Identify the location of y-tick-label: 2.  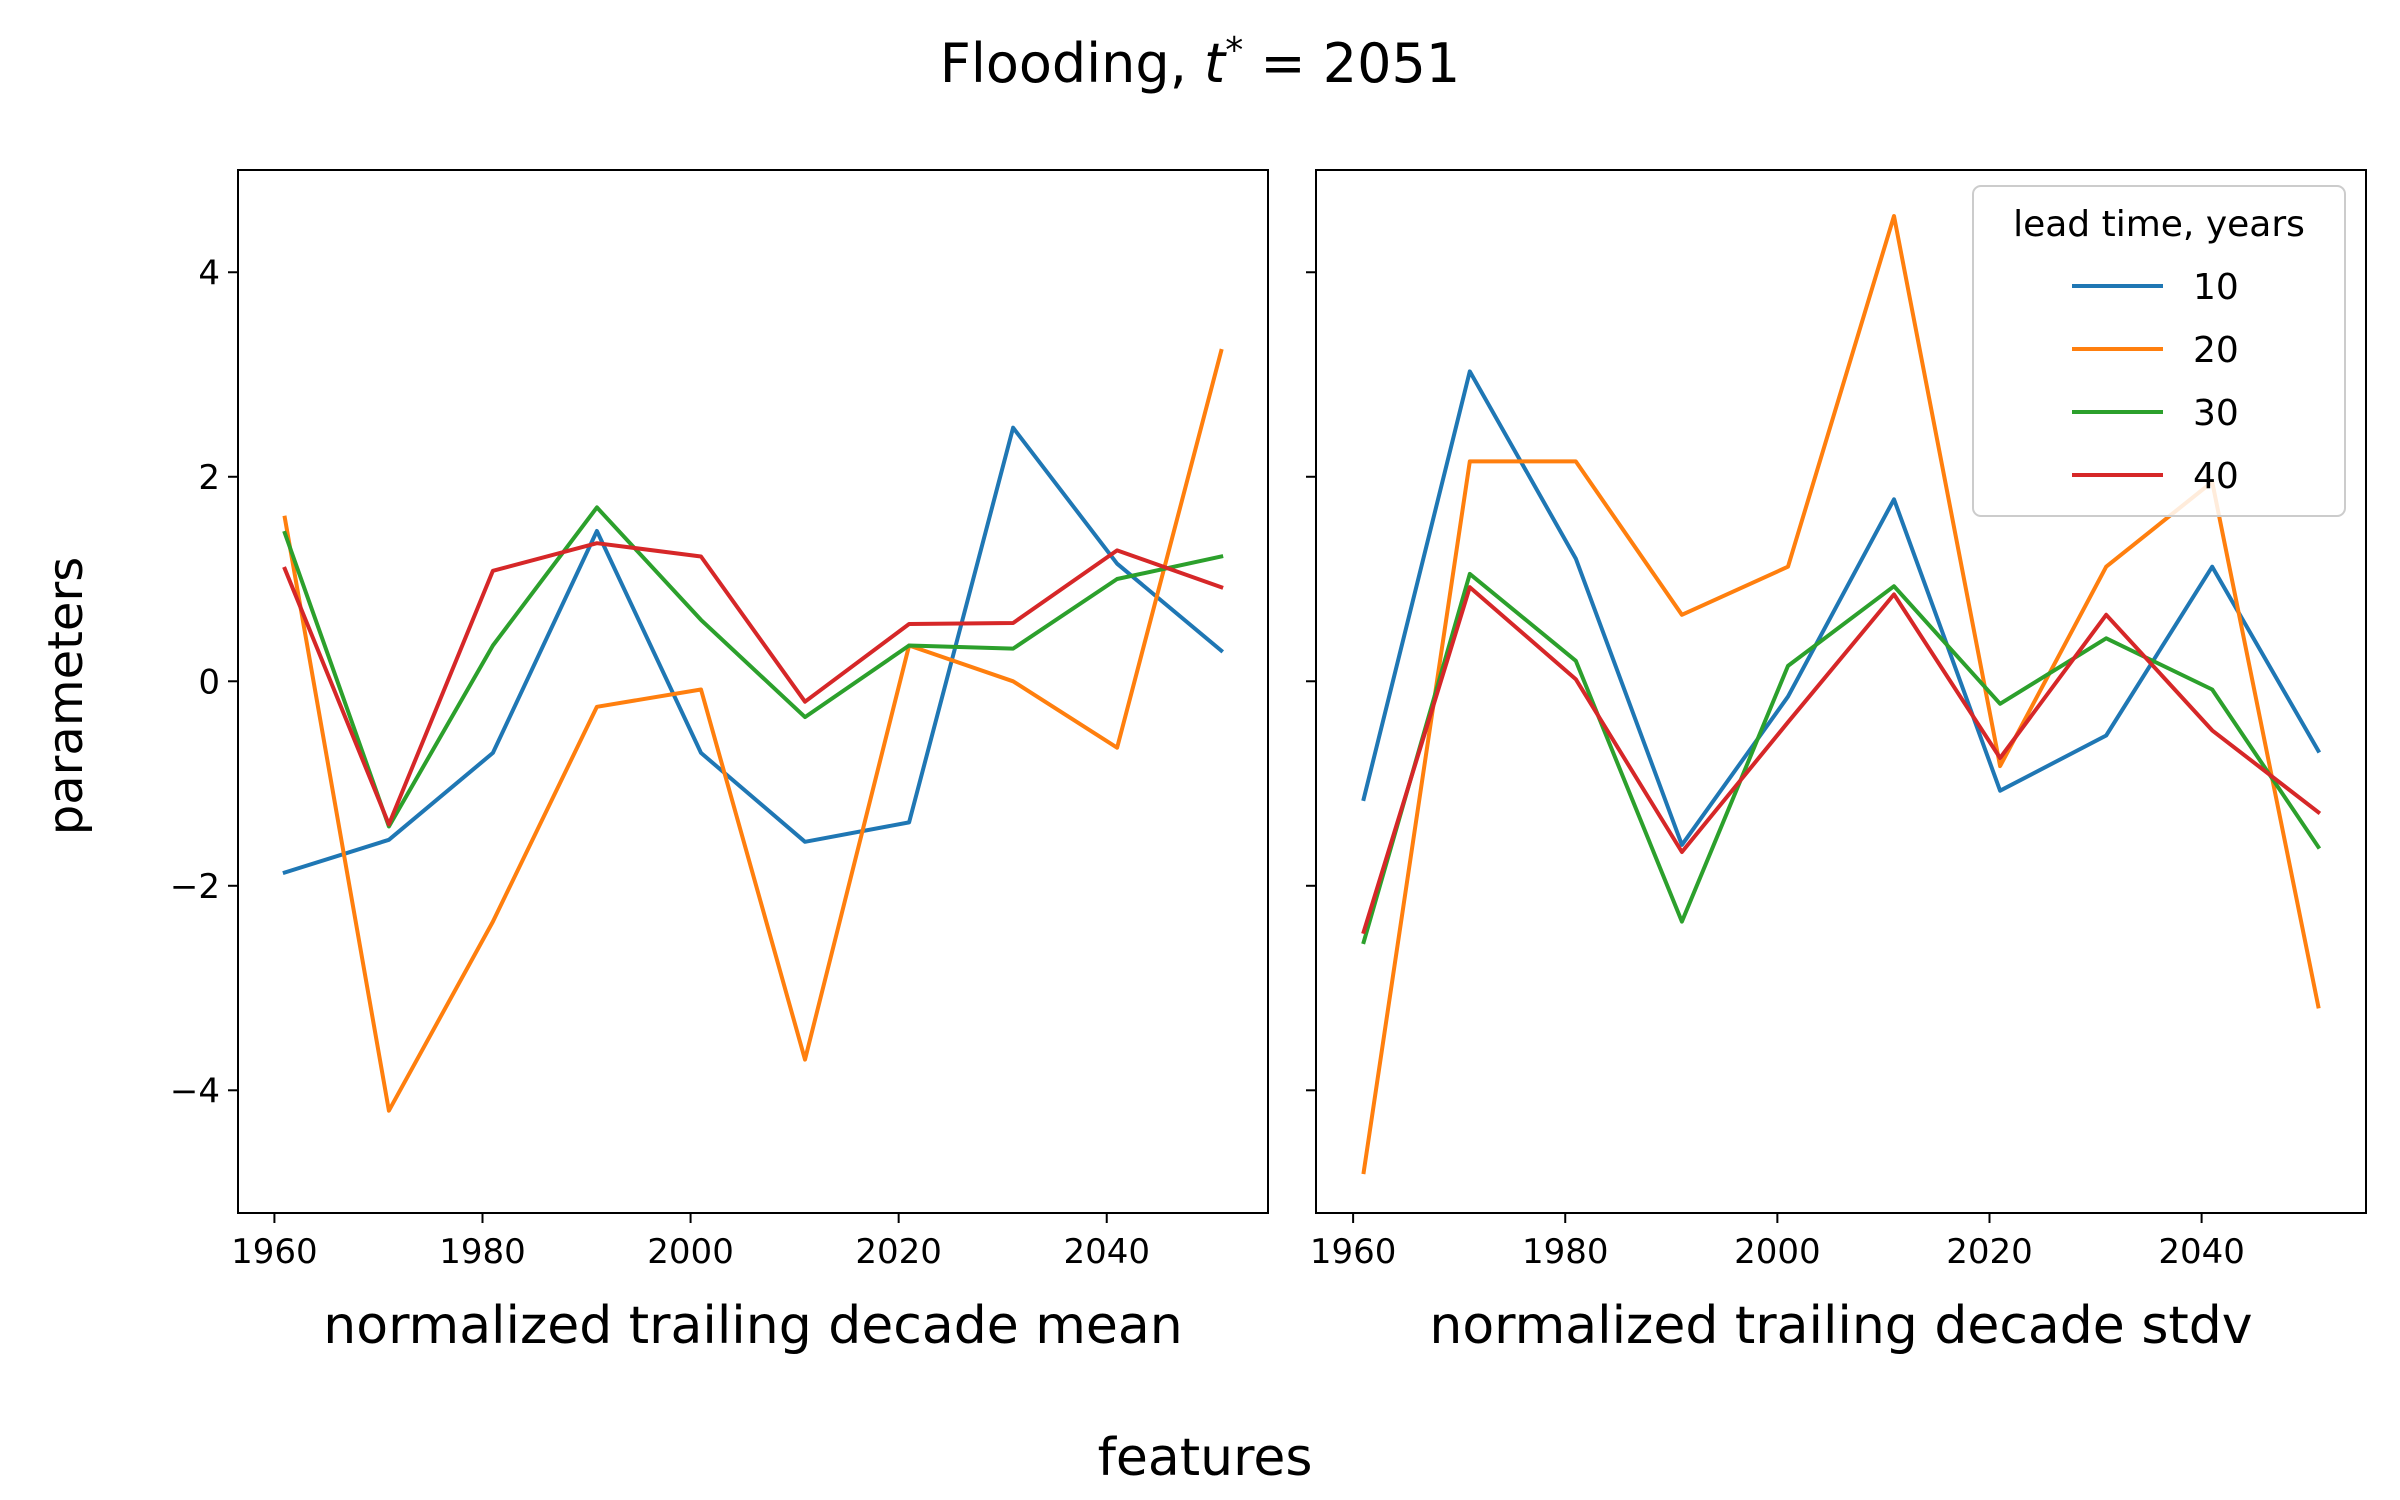
(209, 478).